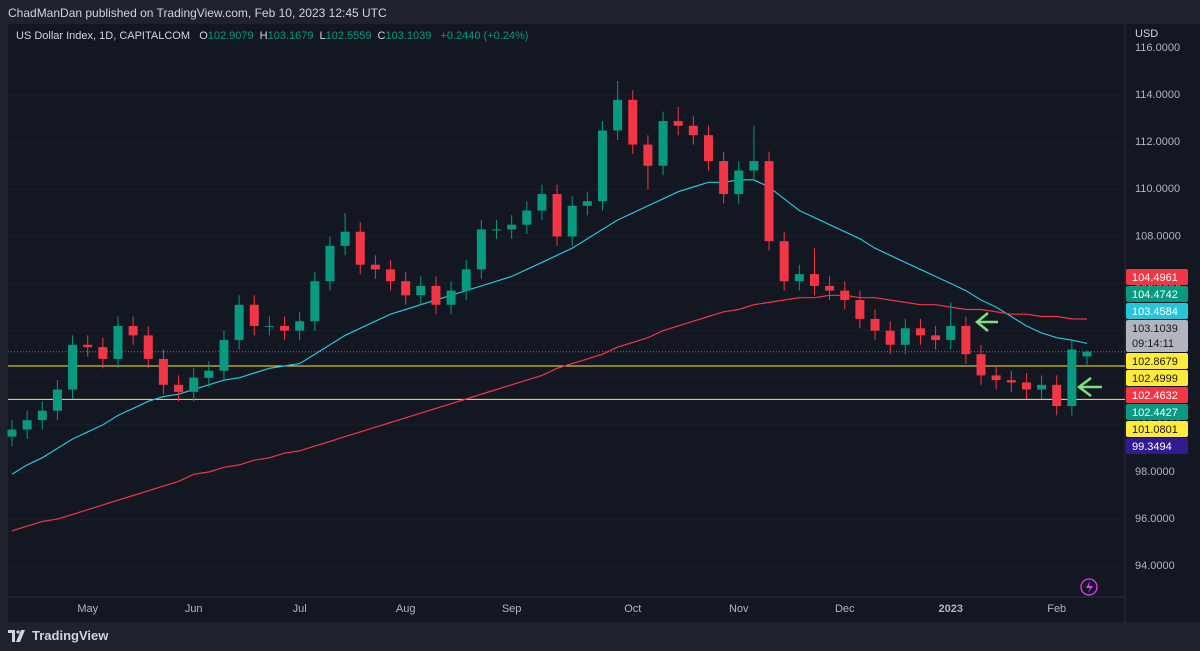  What do you see at coordinates (406, 609) in the screenshot?
I see `x-tick-label: Aug` at bounding box center [406, 609].